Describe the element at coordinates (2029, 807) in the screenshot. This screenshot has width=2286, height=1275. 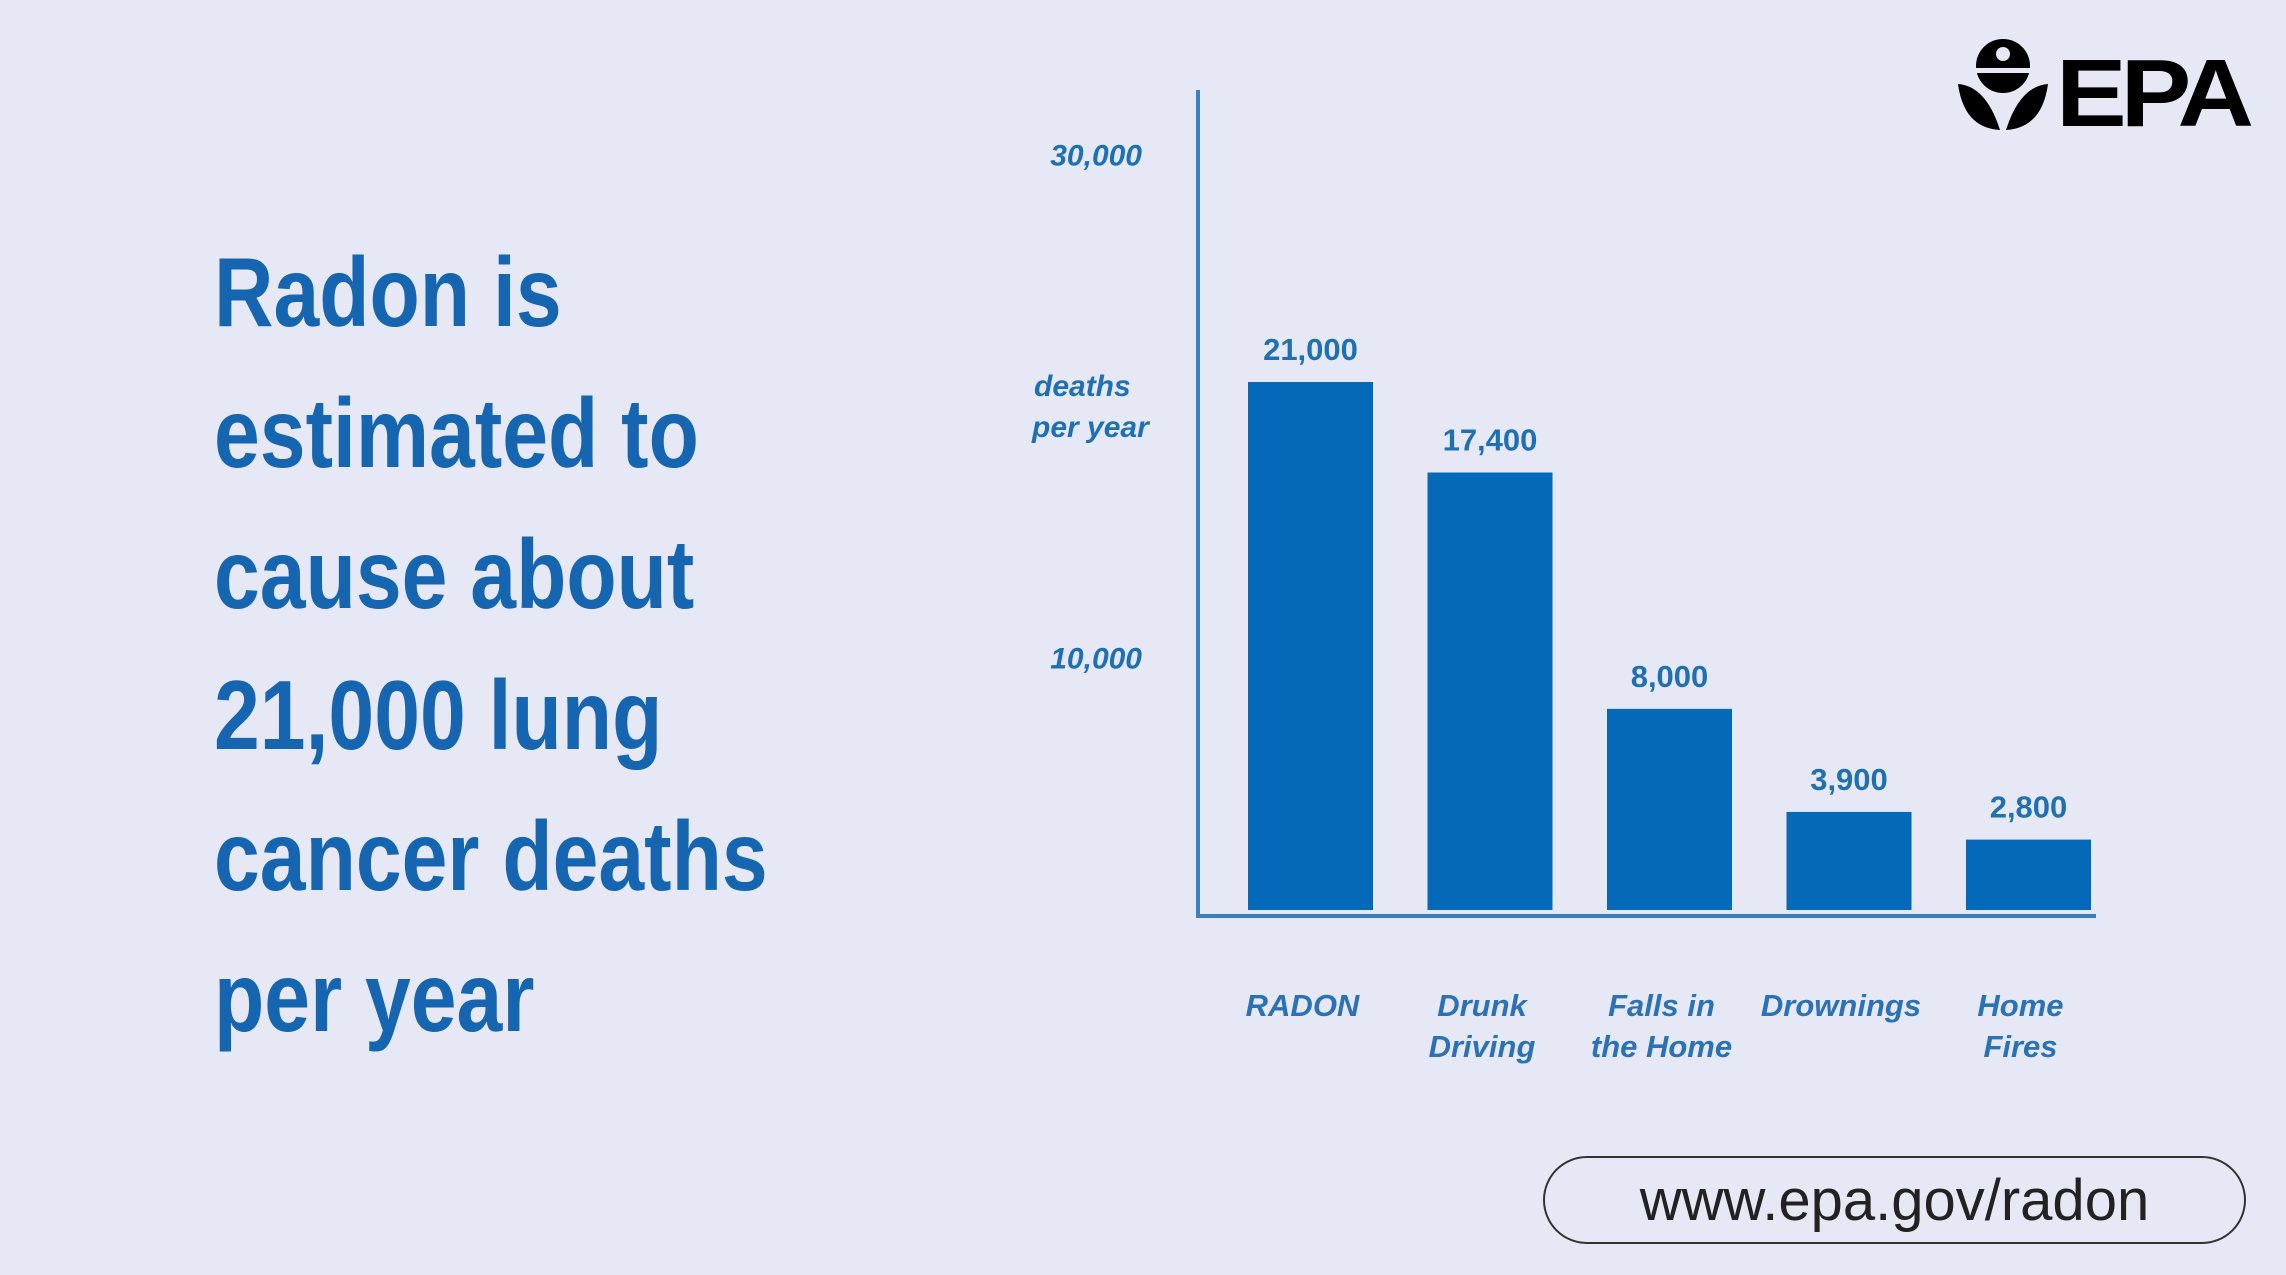
I see `bar-value-label: 2,800` at that location.